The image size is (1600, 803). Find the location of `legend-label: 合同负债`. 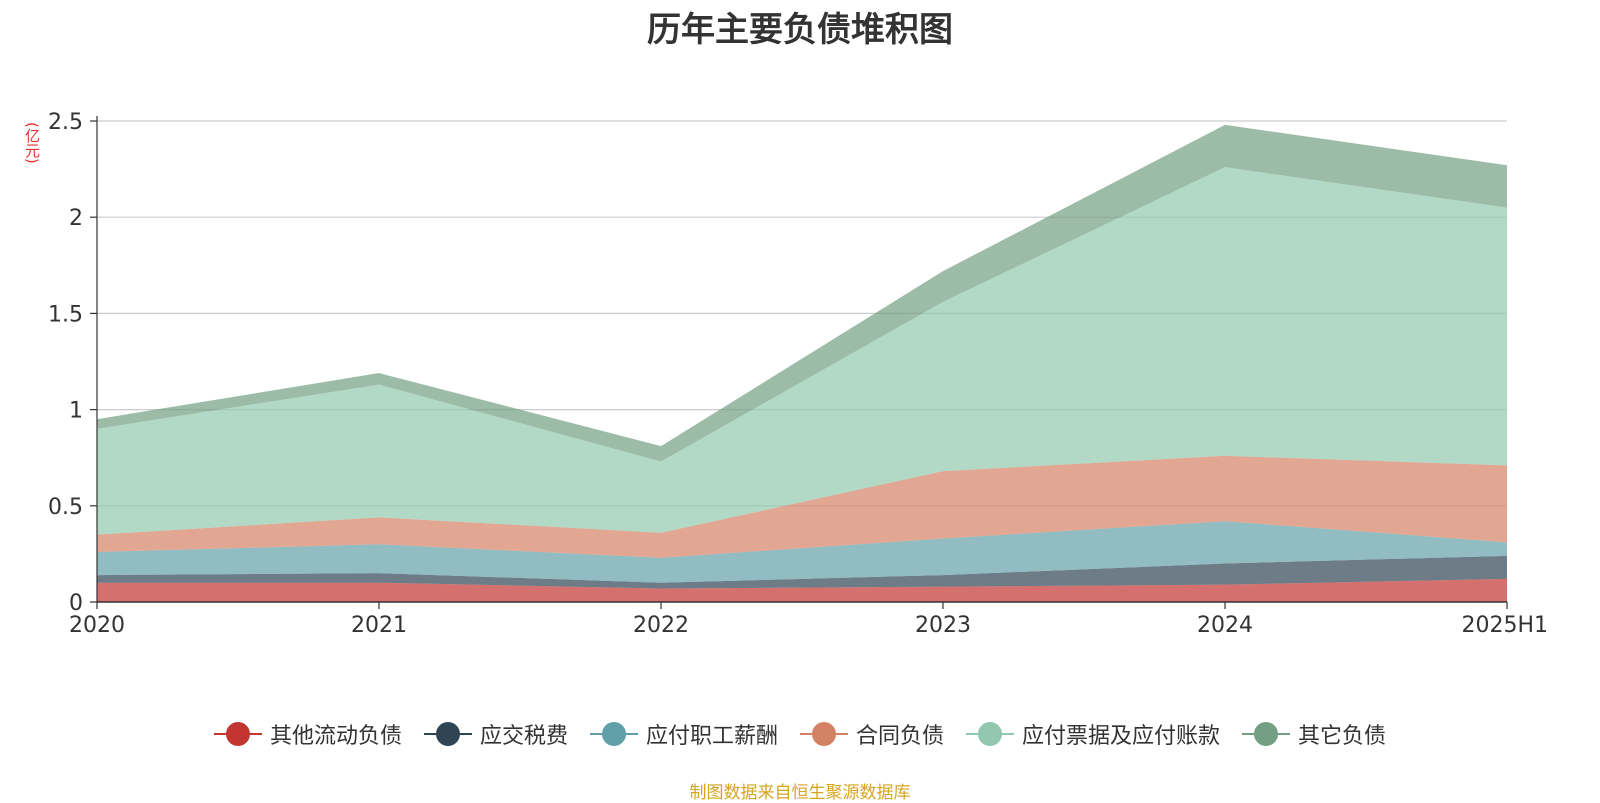

legend-label: 合同负债 is located at coordinates (900, 736).